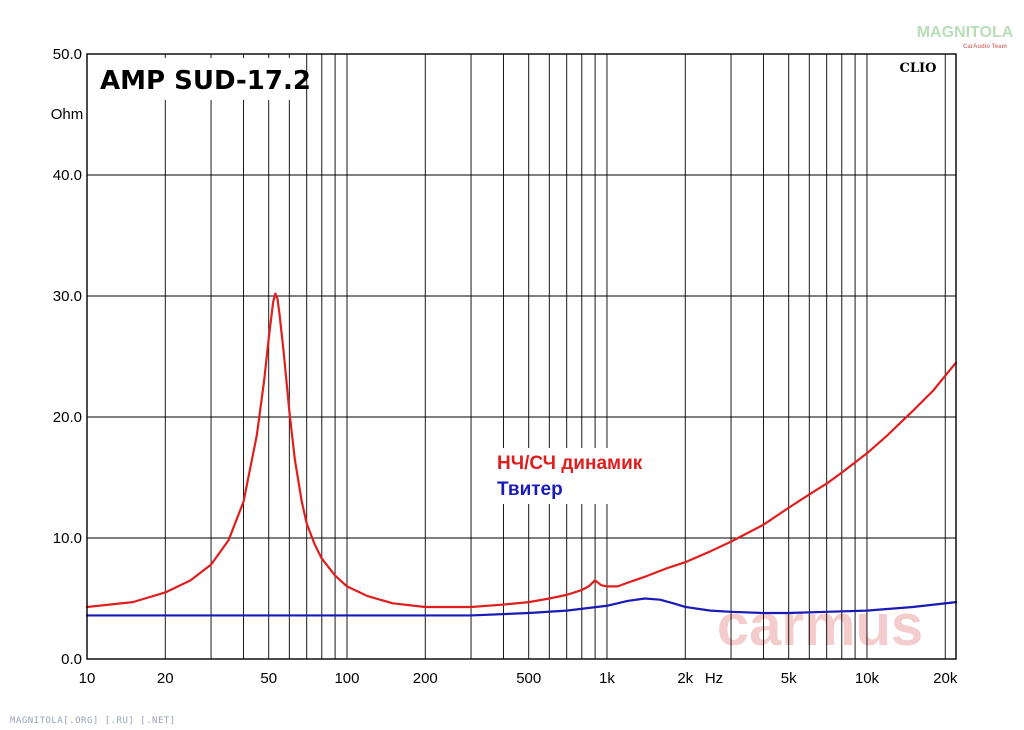 This screenshot has height=730, width=1024. I want to click on y-tick-label: 20.0, so click(67, 417).